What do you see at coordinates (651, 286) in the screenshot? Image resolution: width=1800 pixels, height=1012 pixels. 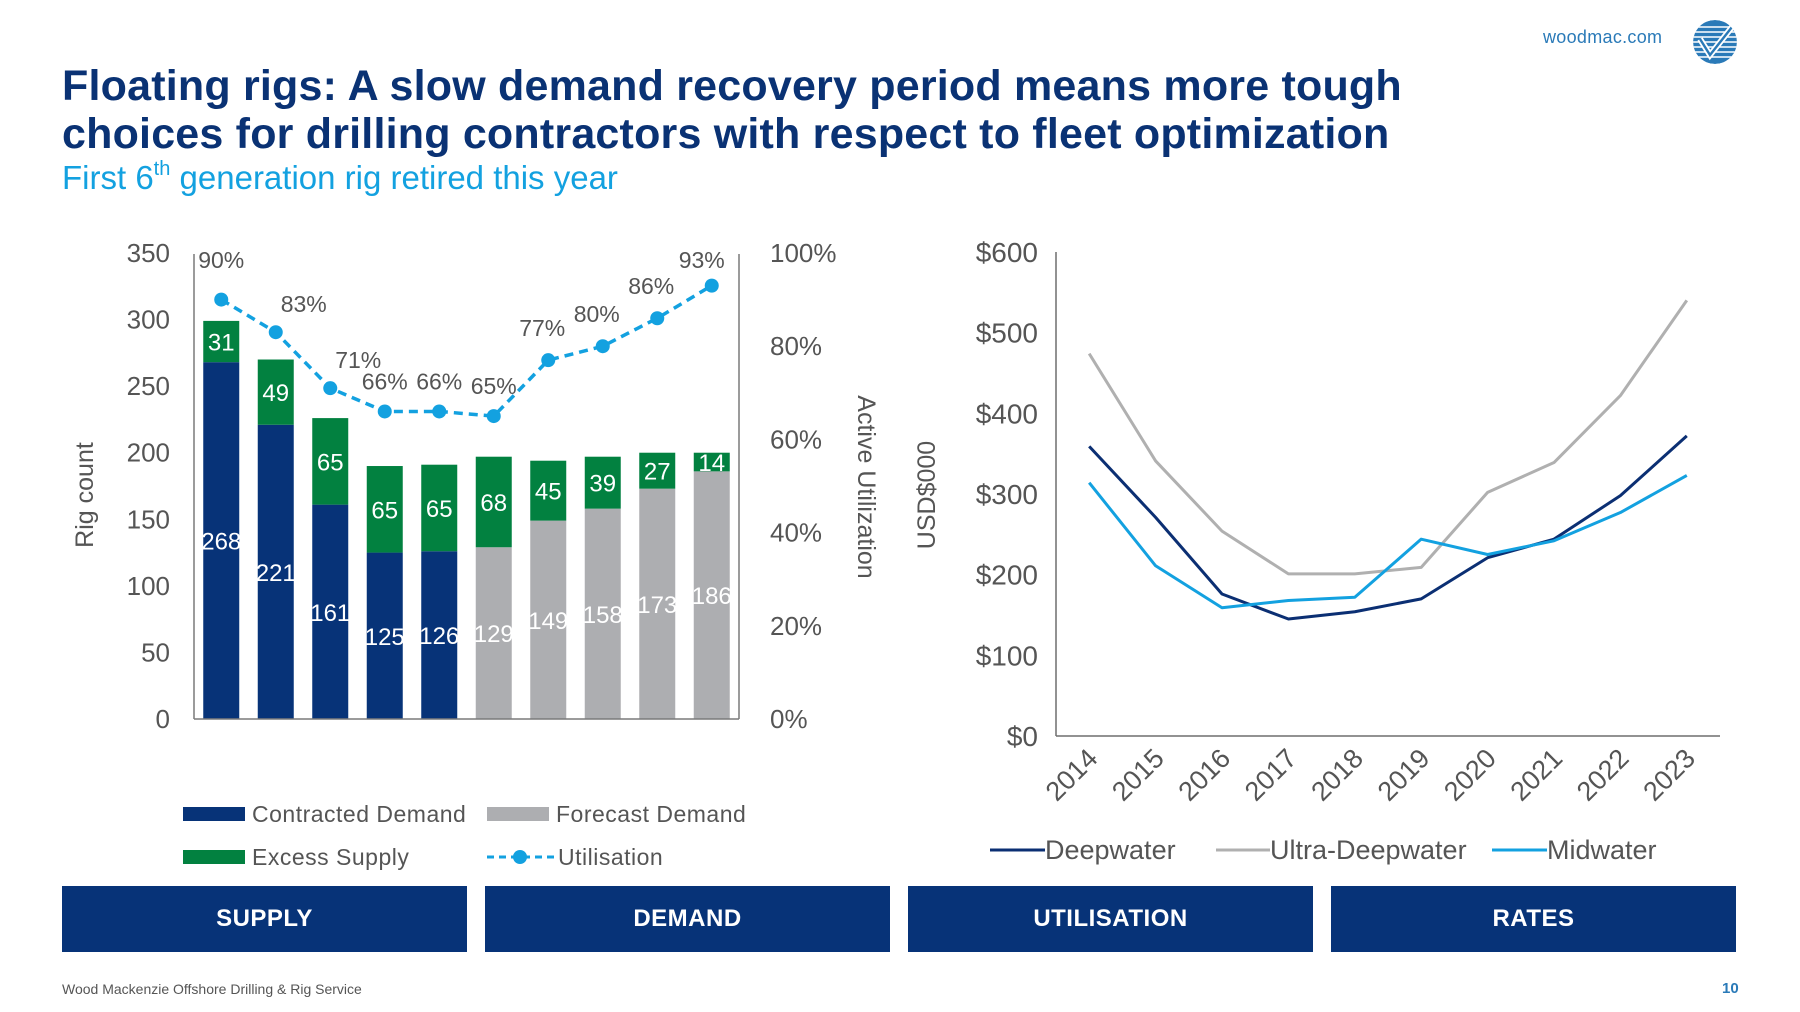 I see `data-label-utilisation: 86%` at bounding box center [651, 286].